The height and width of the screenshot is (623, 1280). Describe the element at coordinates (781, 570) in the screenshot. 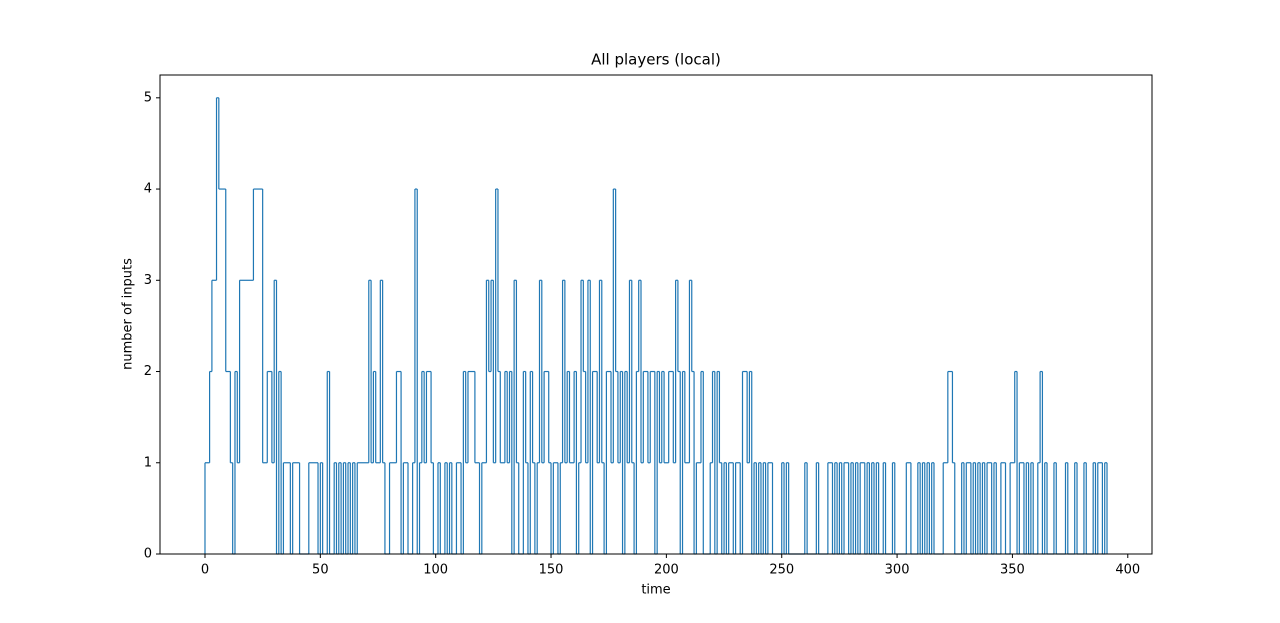

I see `x-tick-label: 250` at that location.